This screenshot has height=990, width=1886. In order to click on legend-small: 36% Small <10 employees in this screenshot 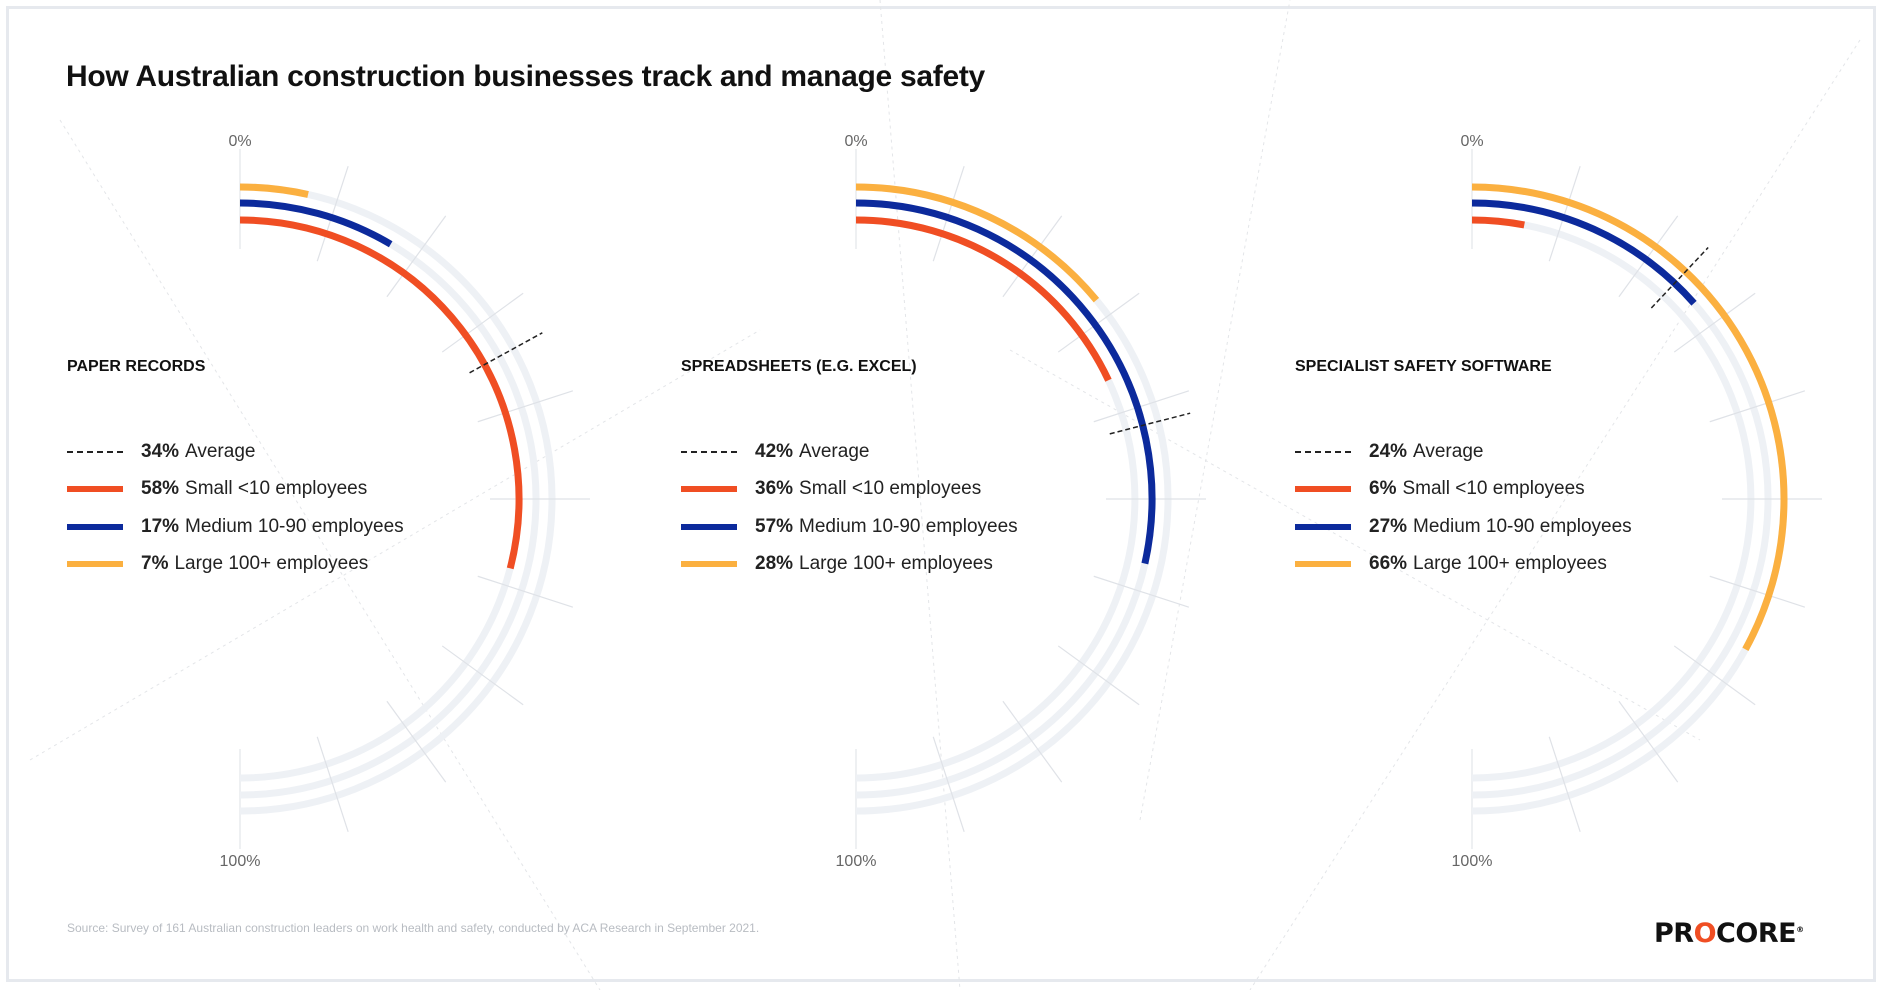, I will do `click(849, 490)`.